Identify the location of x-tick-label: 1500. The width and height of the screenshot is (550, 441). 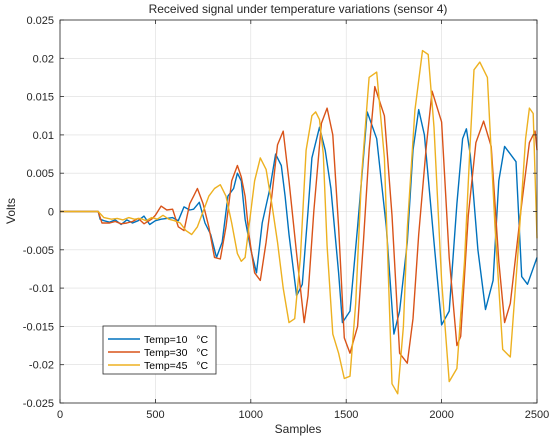
(346, 415).